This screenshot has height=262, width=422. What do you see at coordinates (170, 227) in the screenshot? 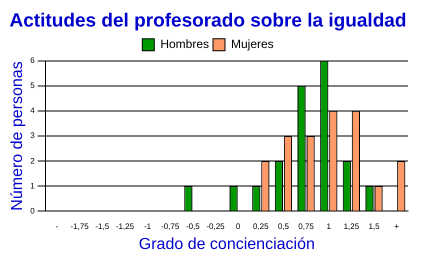
I see `x-tick-label: -0,75` at bounding box center [170, 227].